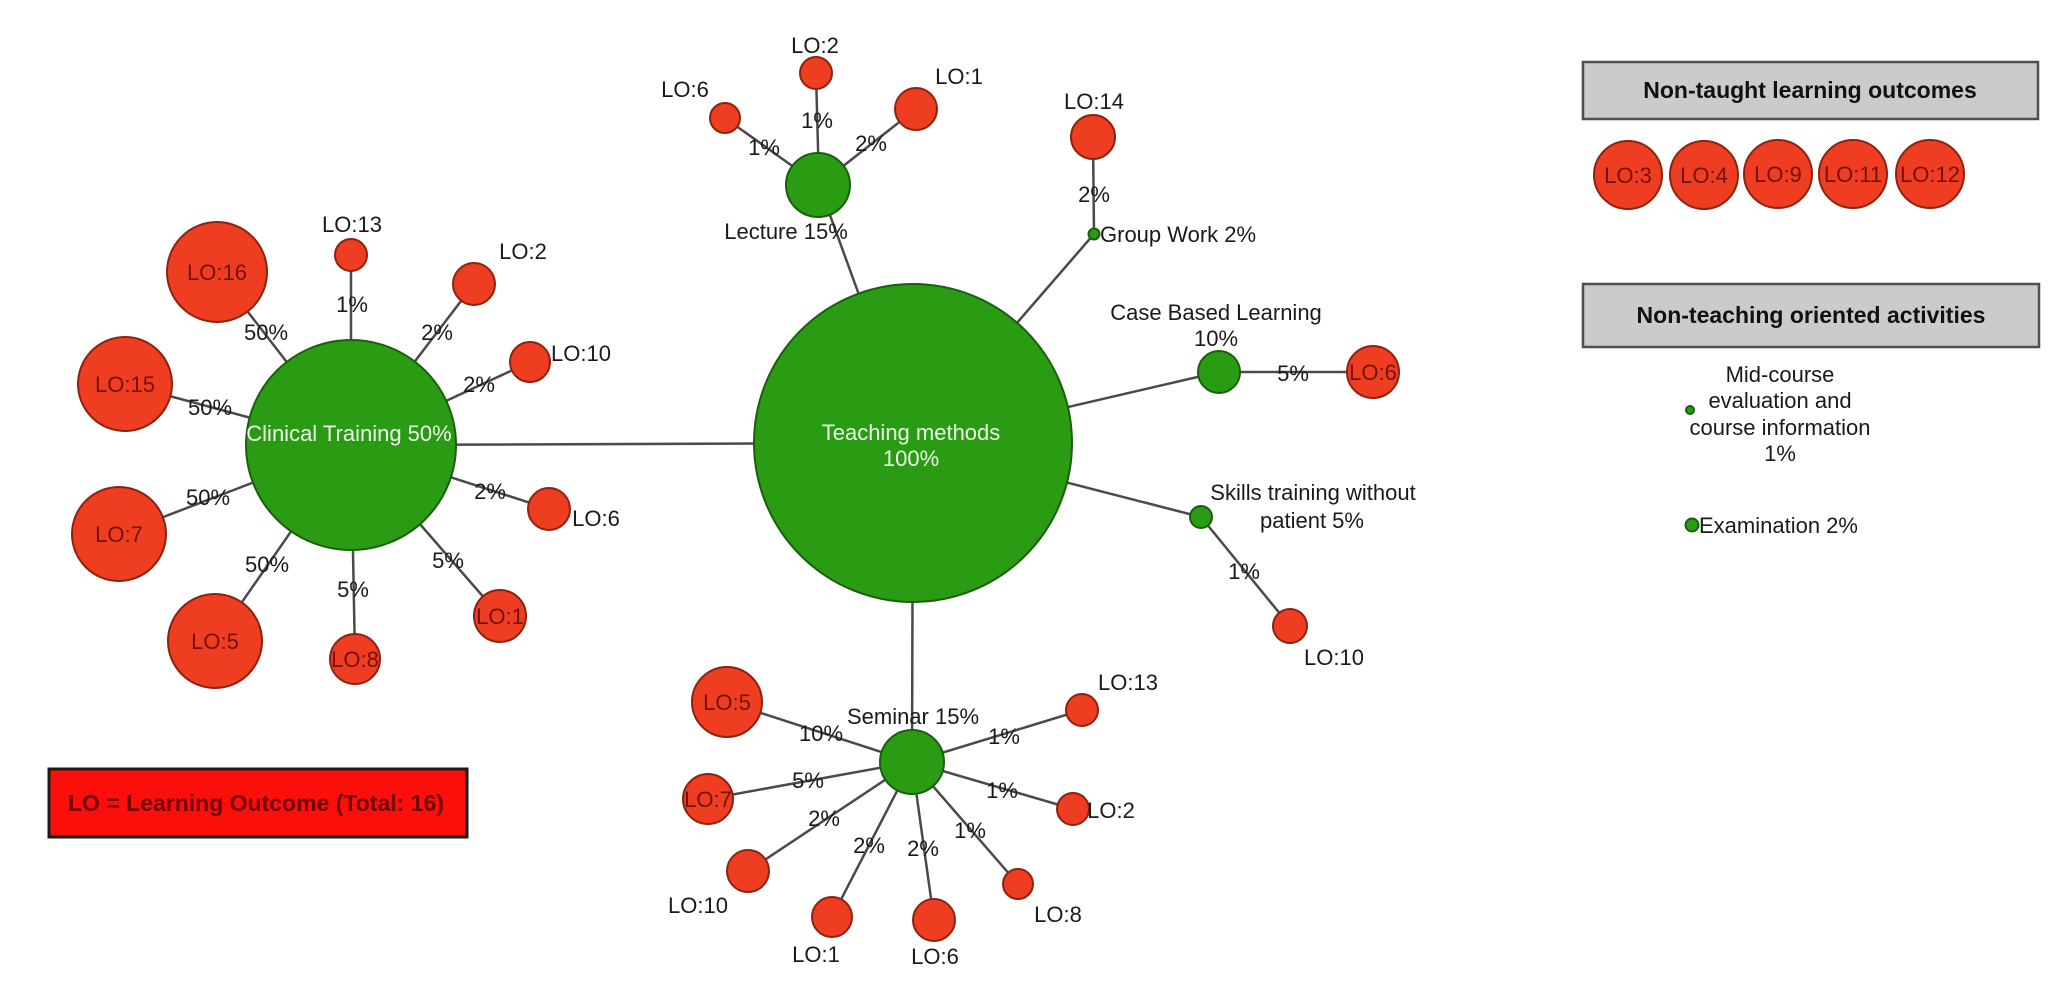  I want to click on svg-text: evaluation and, so click(1779, 400).